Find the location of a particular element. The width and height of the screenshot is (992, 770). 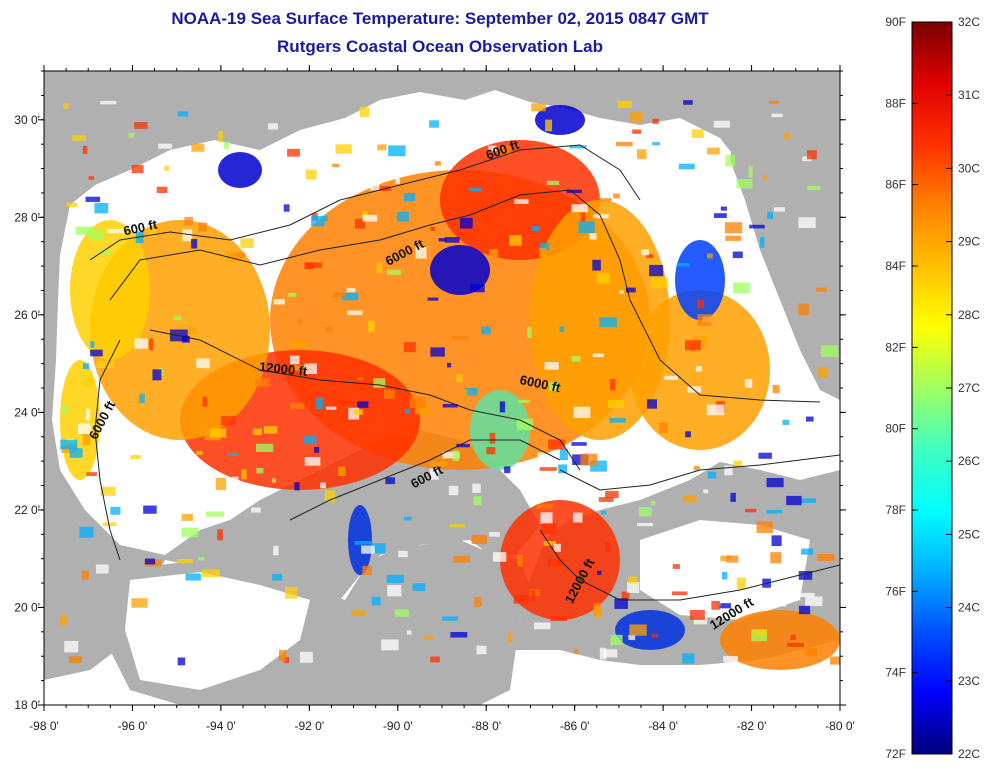

colorbar-f-label: 90F is located at coordinates (895, 22).